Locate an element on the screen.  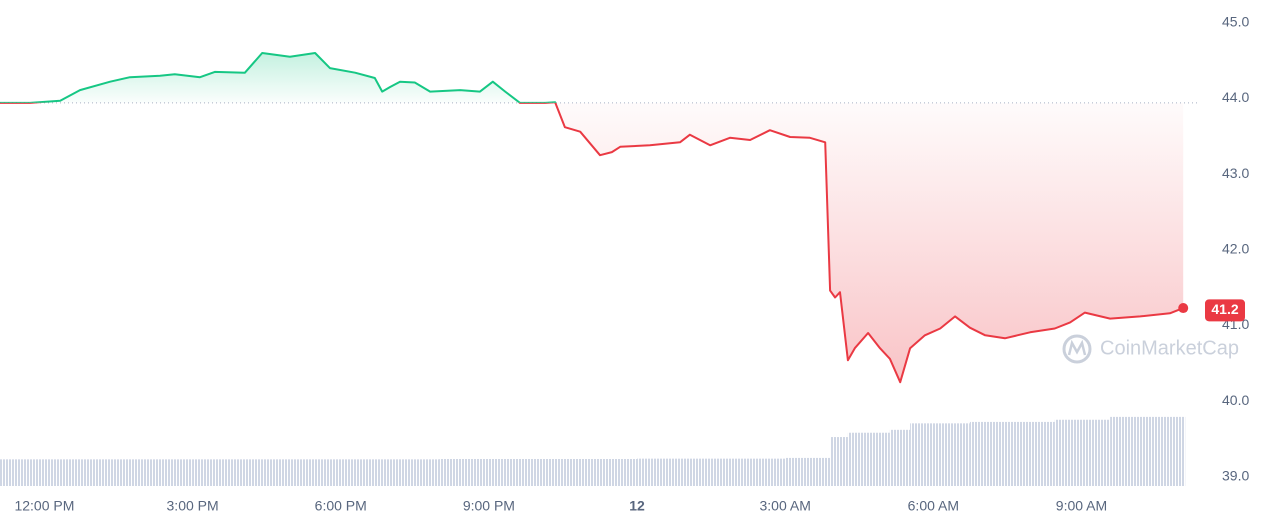
area-up is located at coordinates (278, 78).